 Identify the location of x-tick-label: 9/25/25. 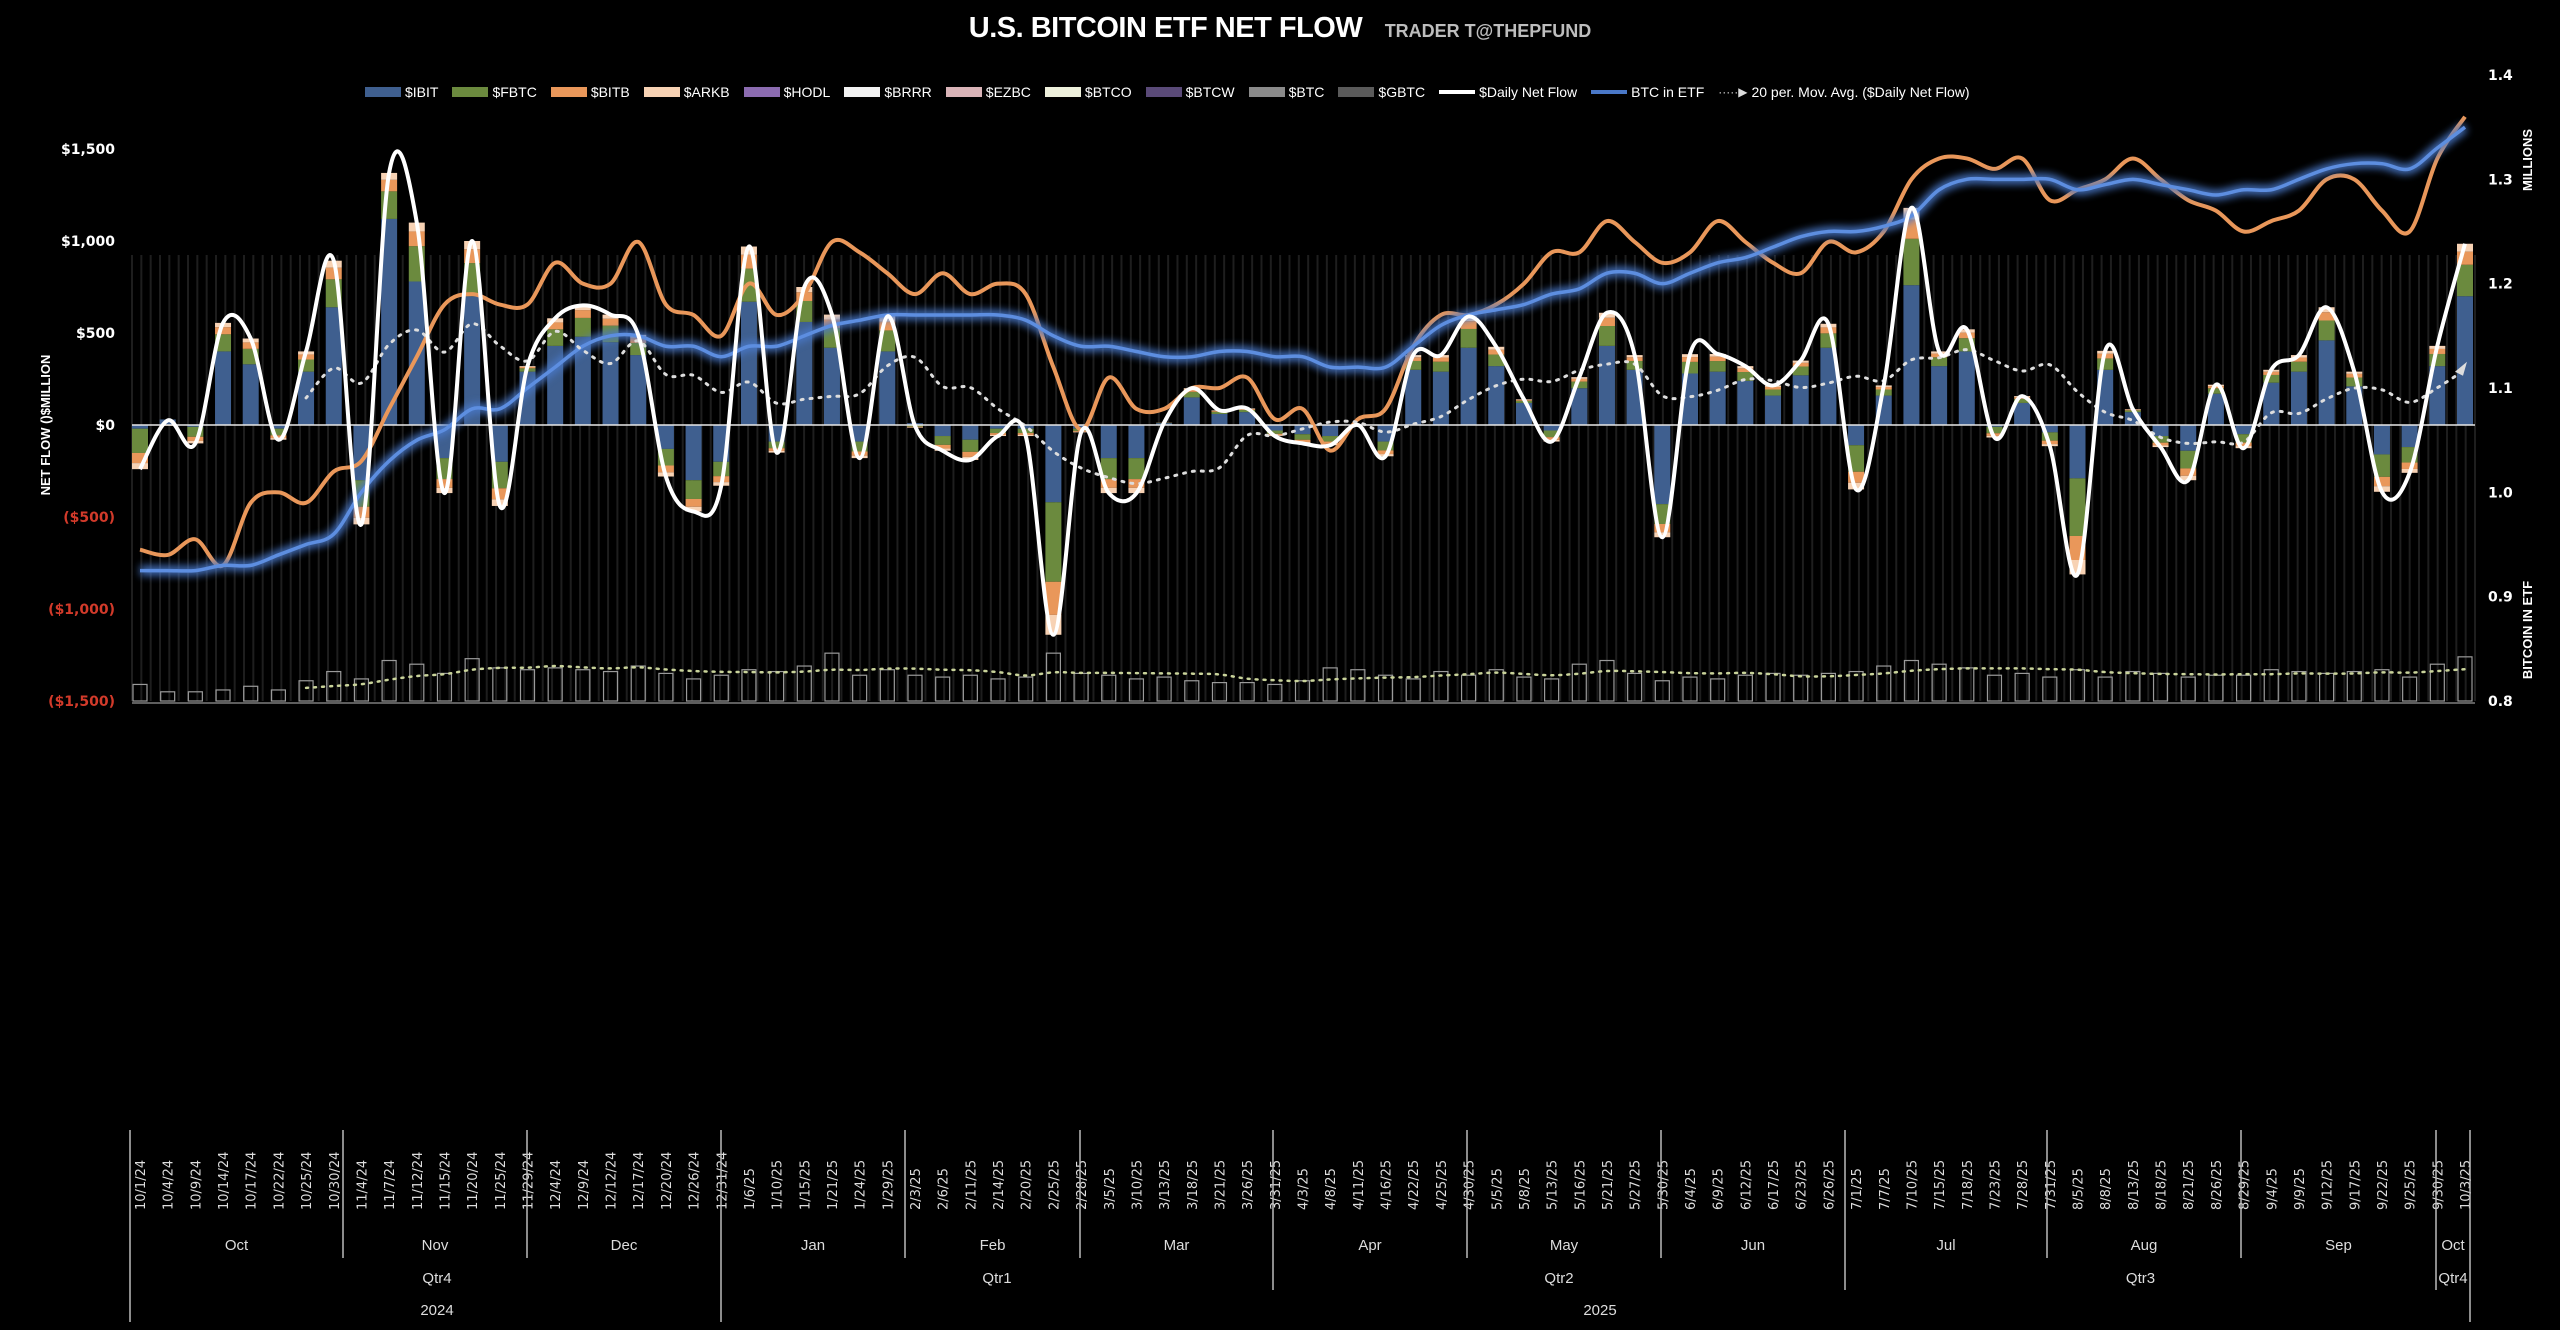
(2411, 1185).